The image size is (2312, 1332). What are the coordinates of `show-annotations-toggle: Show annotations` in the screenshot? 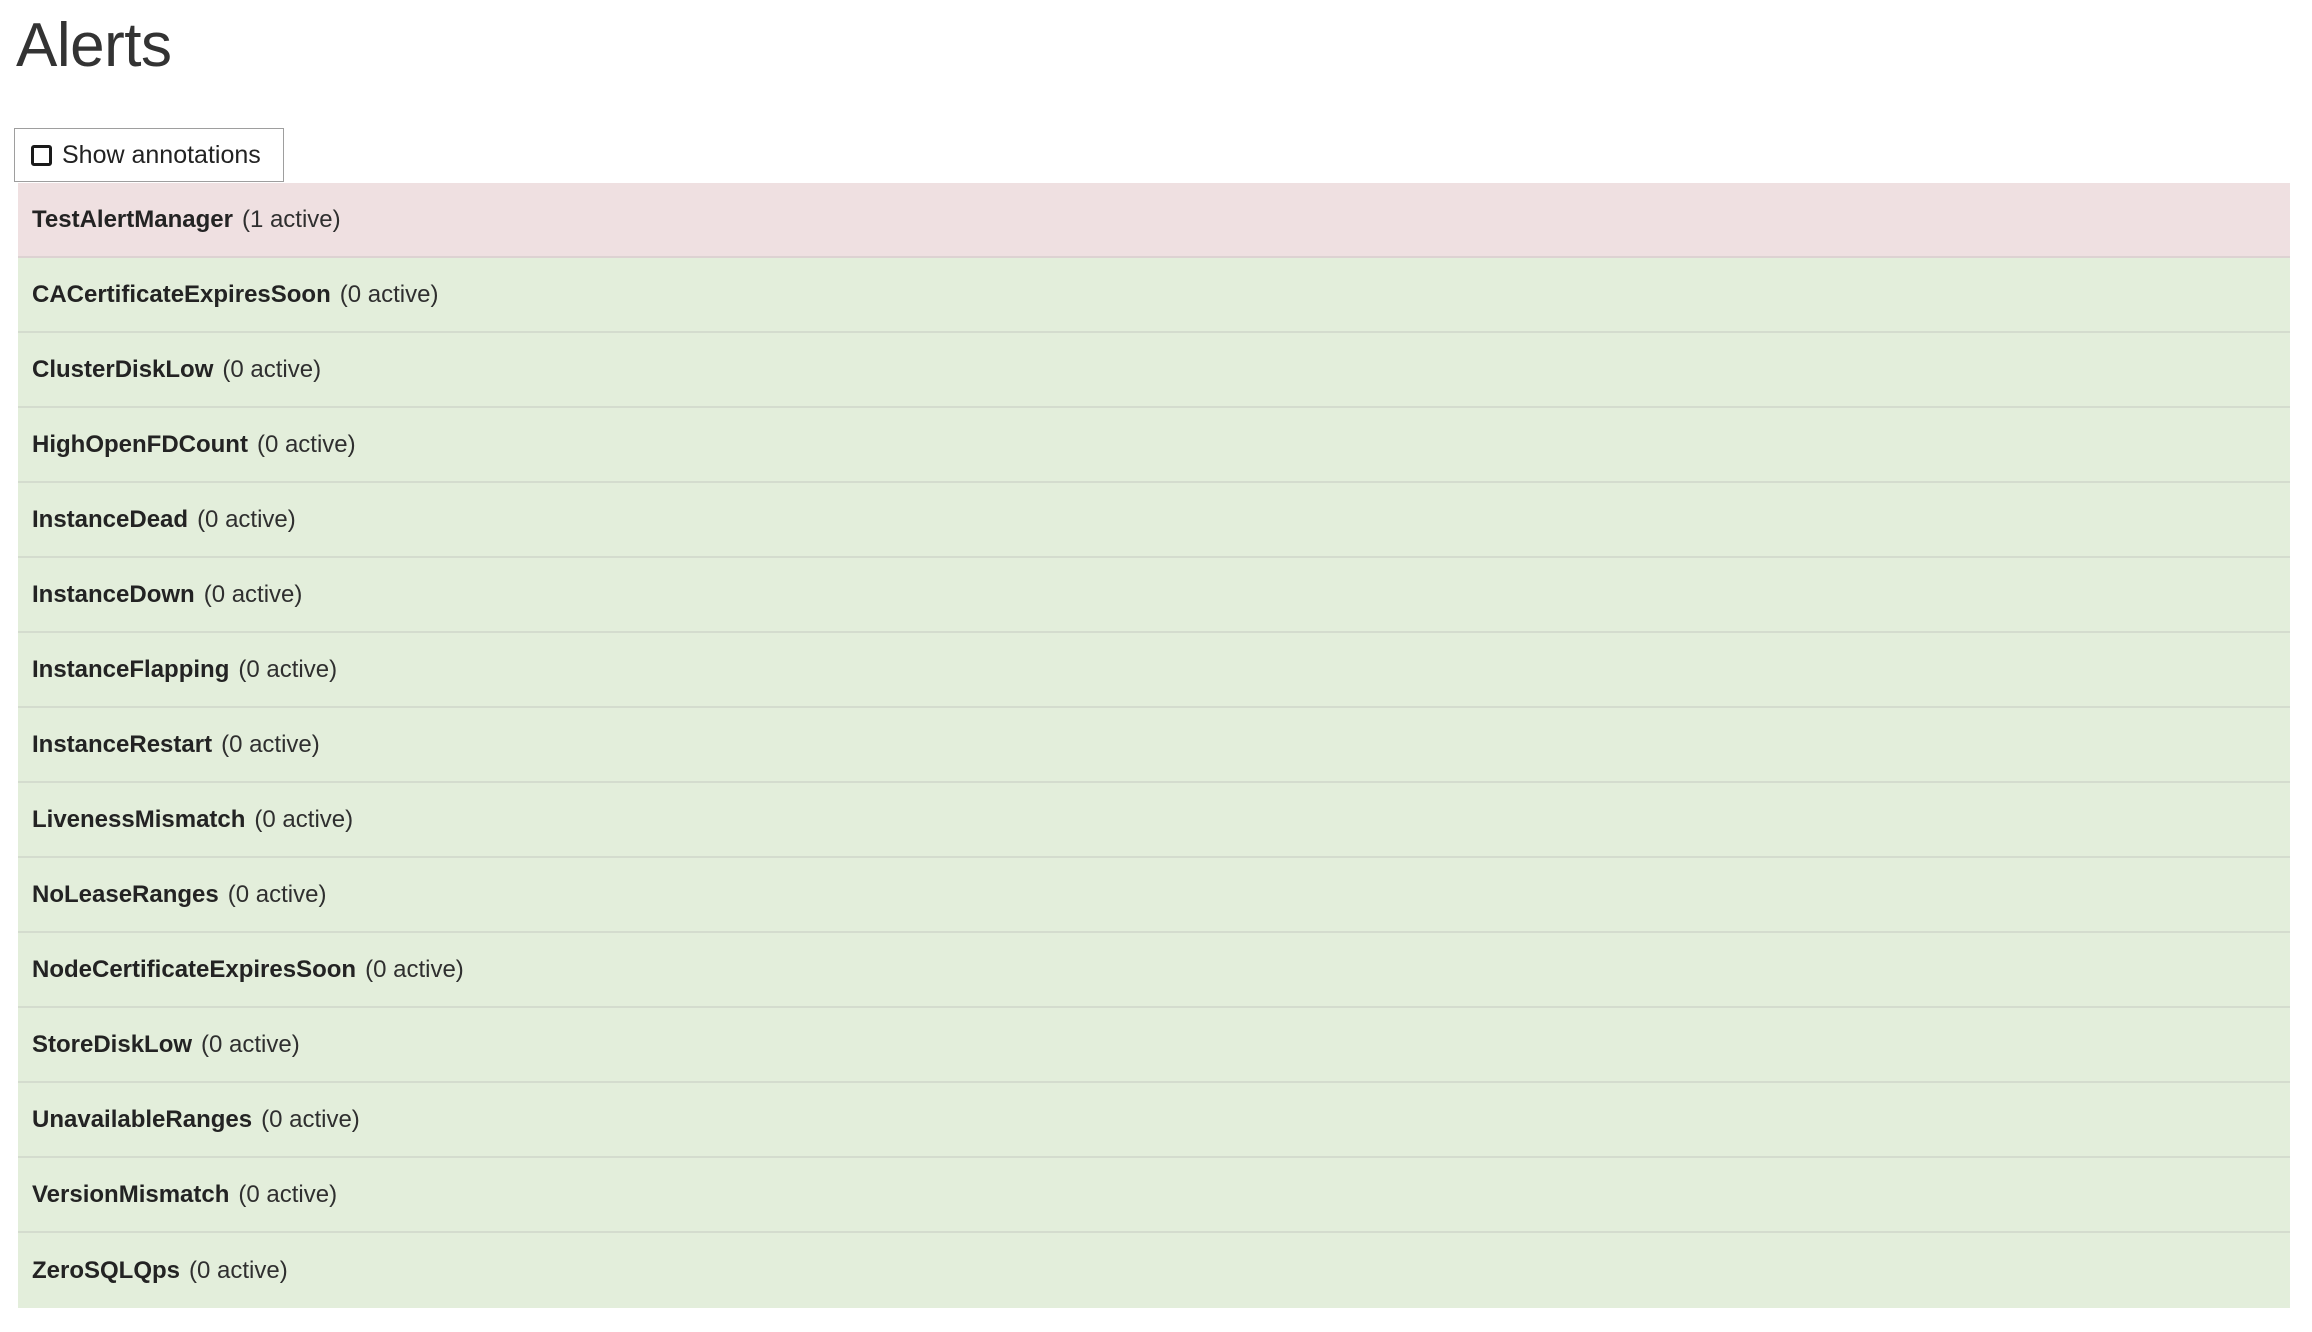 It's located at (149, 155).